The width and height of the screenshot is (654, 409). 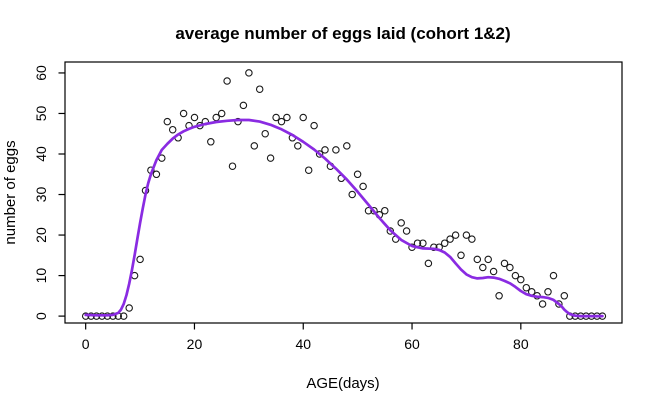 I want to click on x-axis-title: AGE(days), so click(x=342, y=383).